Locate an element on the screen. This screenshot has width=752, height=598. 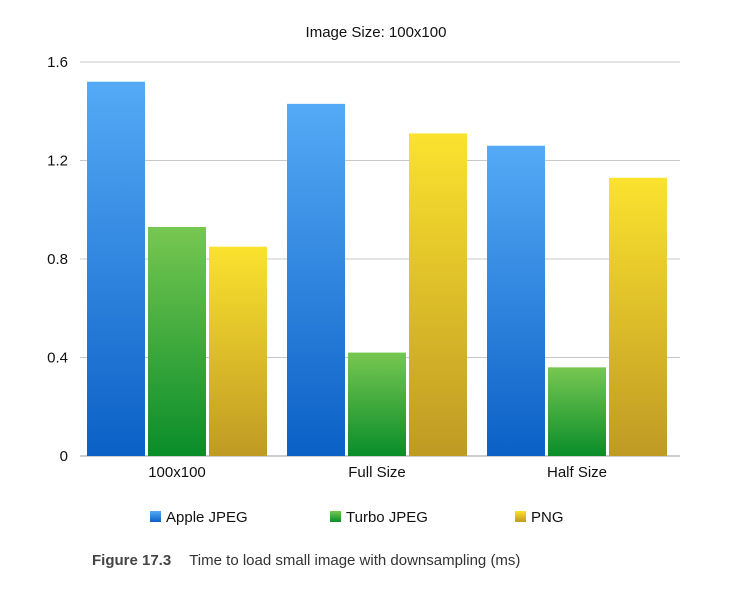
x-category-label: Full Size is located at coordinates (377, 472).